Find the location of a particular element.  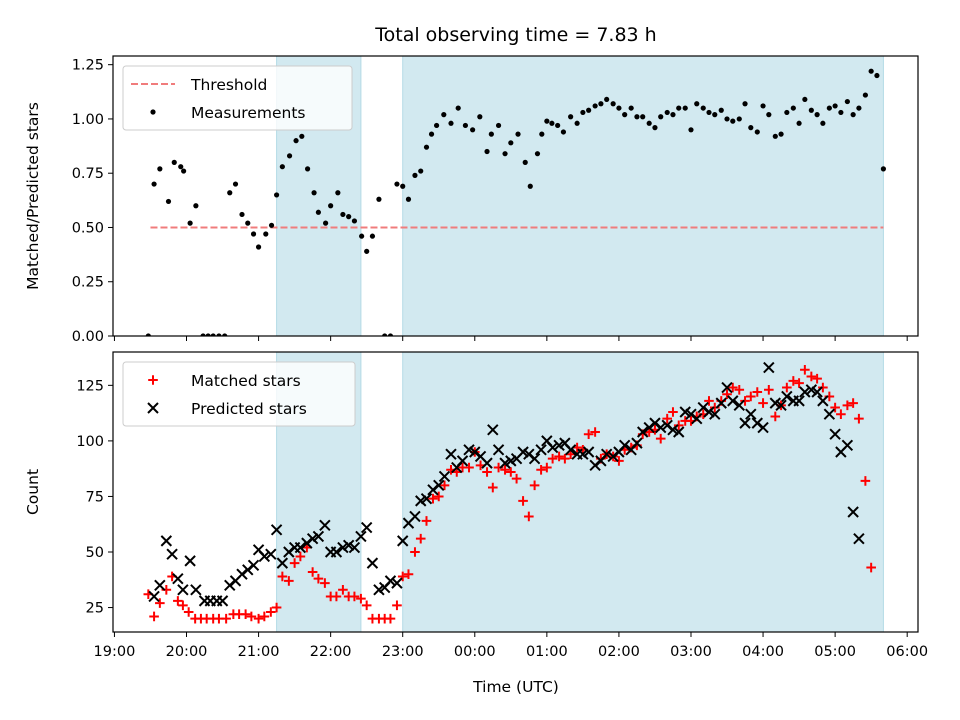

legend-label: Threshold is located at coordinates (228, 85).